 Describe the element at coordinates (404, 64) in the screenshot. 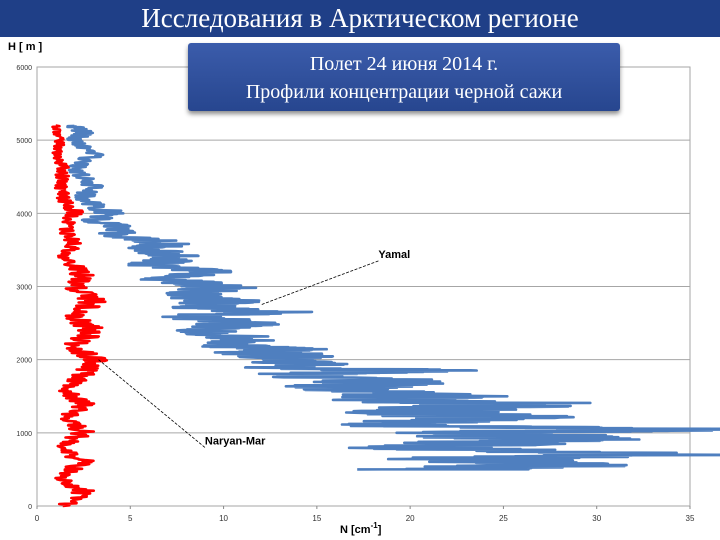

I see `flight-date: Полет 24 июня 2014 г.` at that location.